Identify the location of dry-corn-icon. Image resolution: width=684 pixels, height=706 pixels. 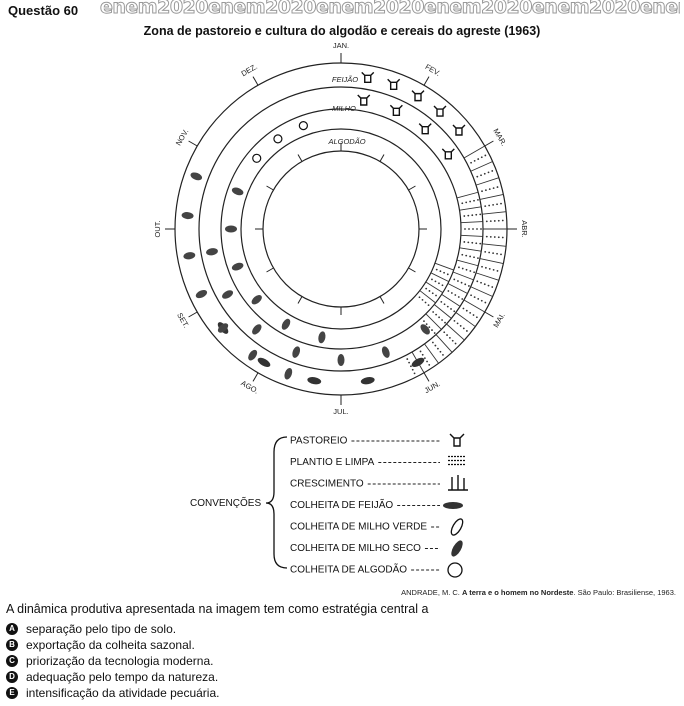
(457, 548).